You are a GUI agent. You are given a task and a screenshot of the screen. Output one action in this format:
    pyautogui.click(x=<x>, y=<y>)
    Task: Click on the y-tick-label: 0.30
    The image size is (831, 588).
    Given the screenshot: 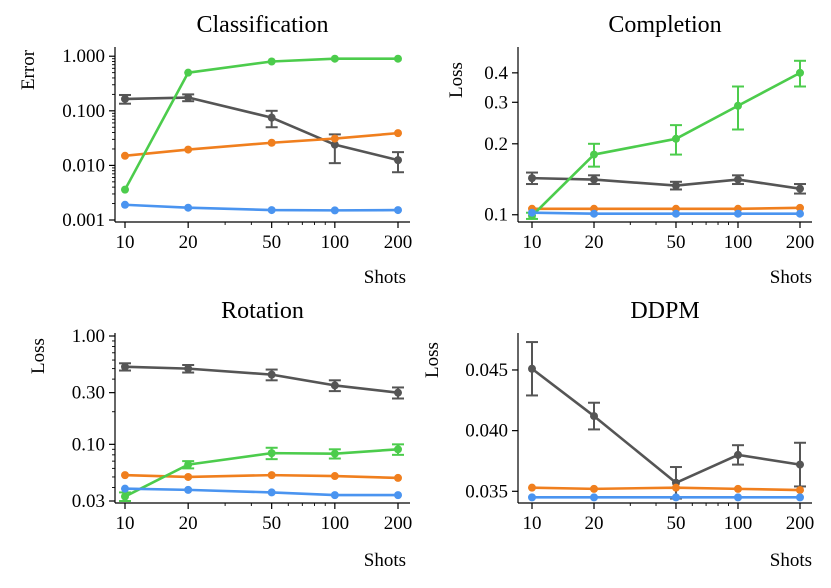 What is the action you would take?
    pyautogui.click(x=88, y=393)
    